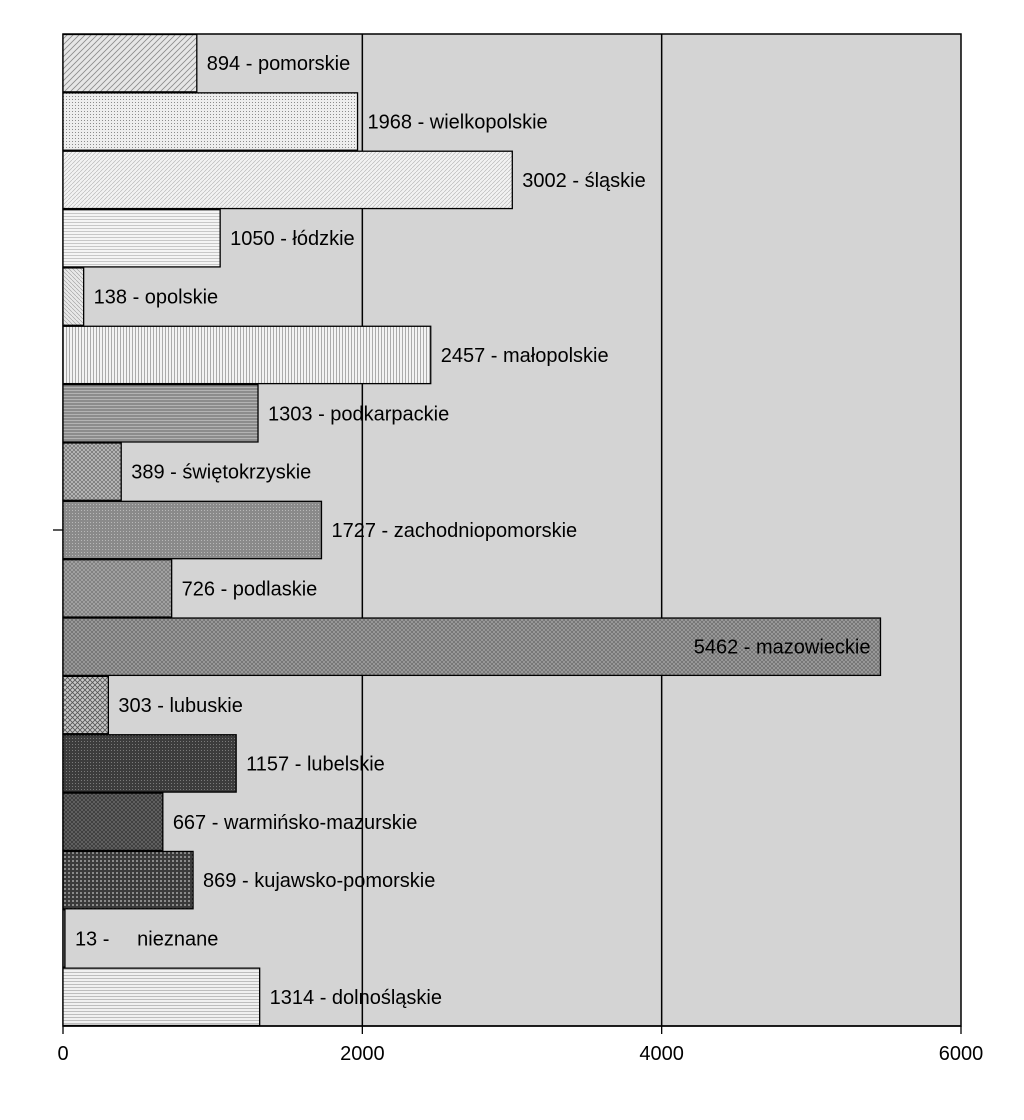 The height and width of the screenshot is (1120, 1024). Describe the element at coordinates (221, 473) in the screenshot. I see `data-label: 389 - świętokrzyskie` at that location.